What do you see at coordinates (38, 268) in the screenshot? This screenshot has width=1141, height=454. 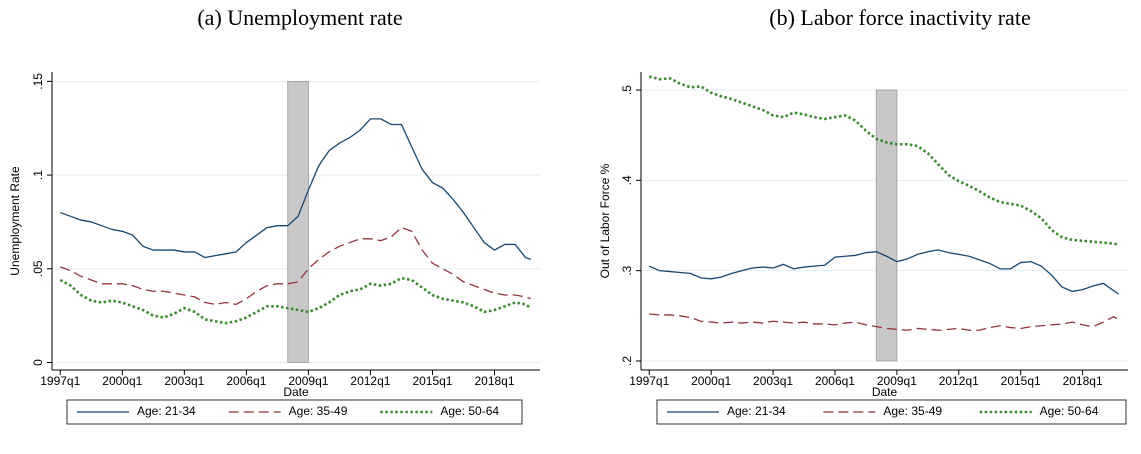 I see `y-tick-label: .05` at bounding box center [38, 268].